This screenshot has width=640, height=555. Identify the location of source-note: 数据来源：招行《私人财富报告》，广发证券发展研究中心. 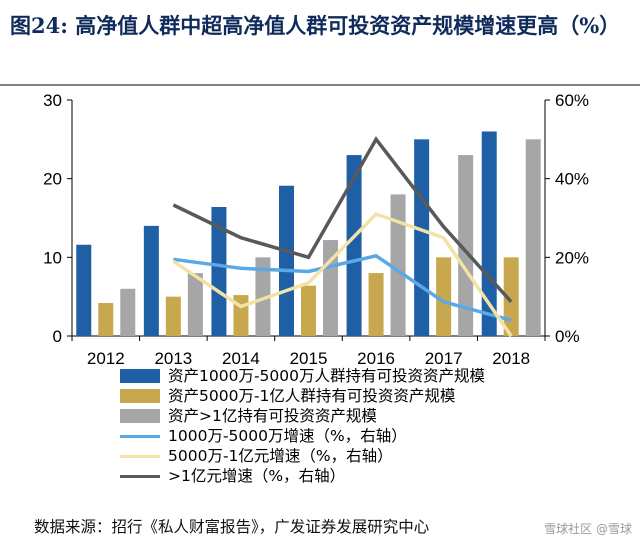
(232, 527).